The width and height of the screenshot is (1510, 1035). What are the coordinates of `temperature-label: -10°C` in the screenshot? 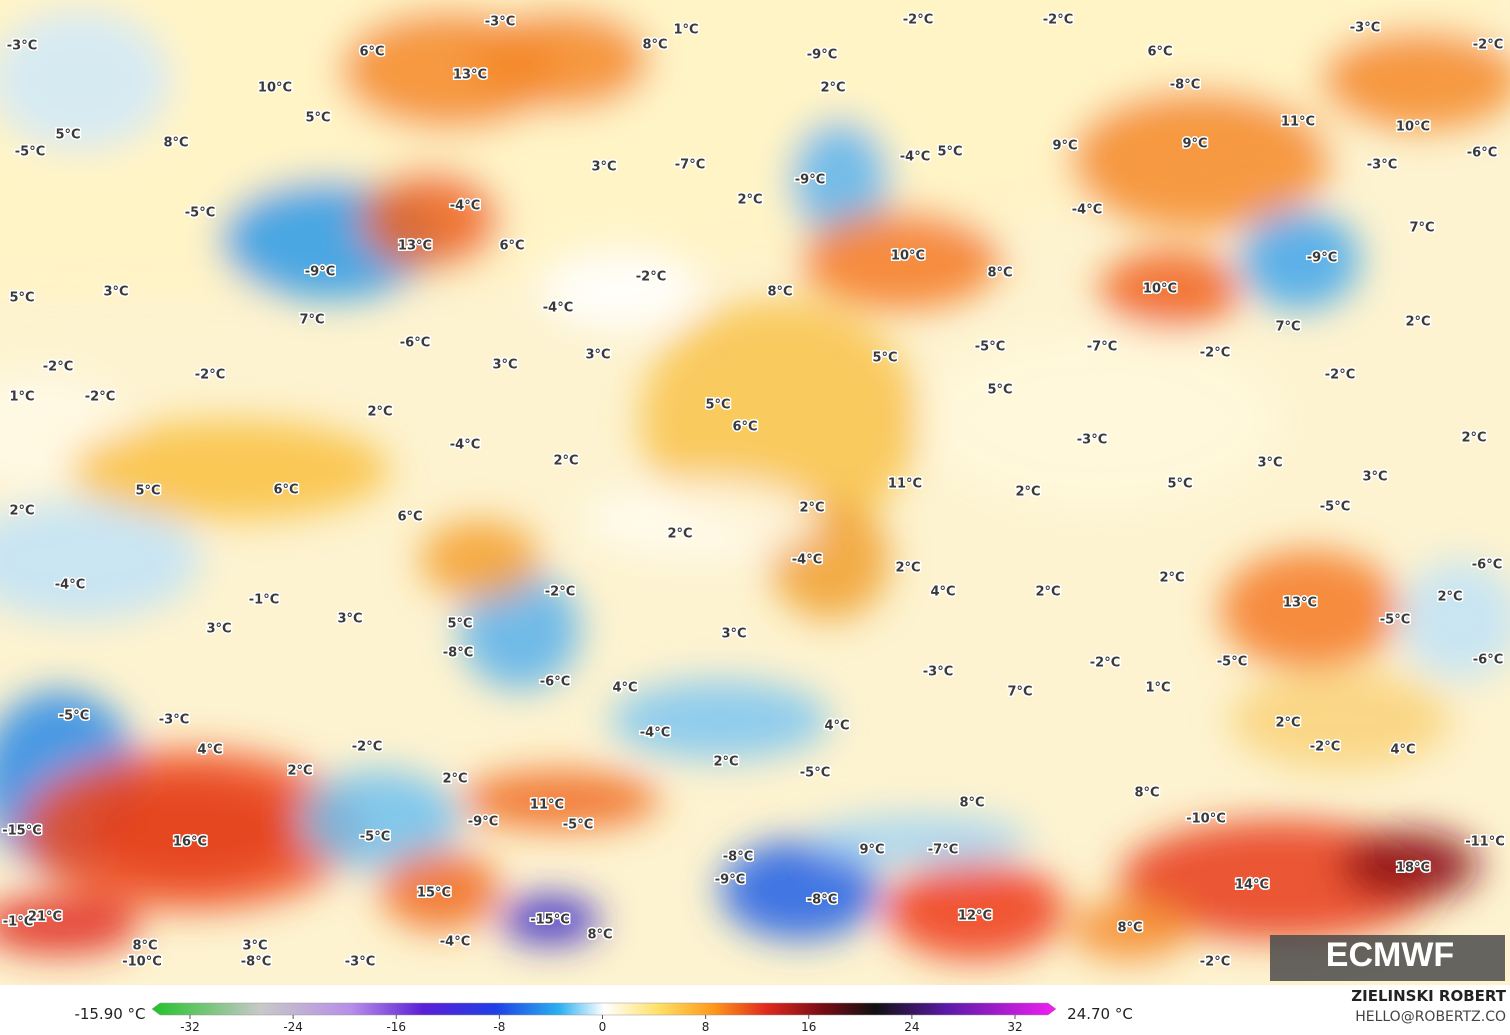 It's located at (1206, 819).